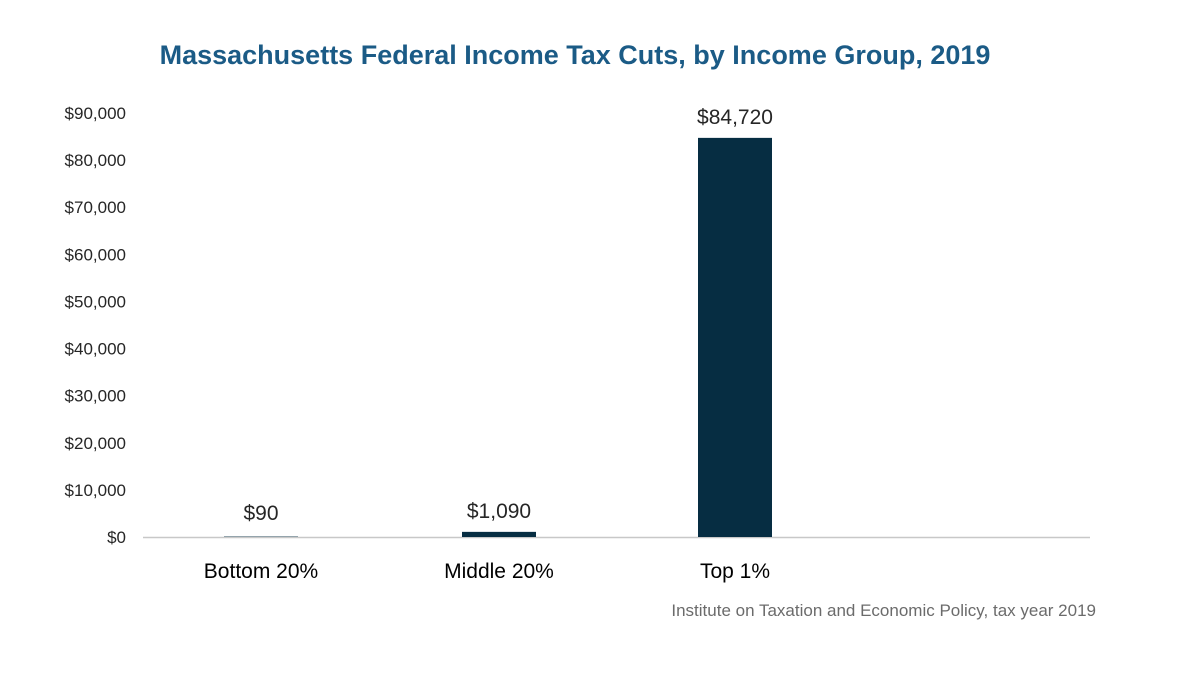 This screenshot has height=674, width=1200. Describe the element at coordinates (95, 301) in the screenshot. I see `y-tick-label: $50,000` at that location.